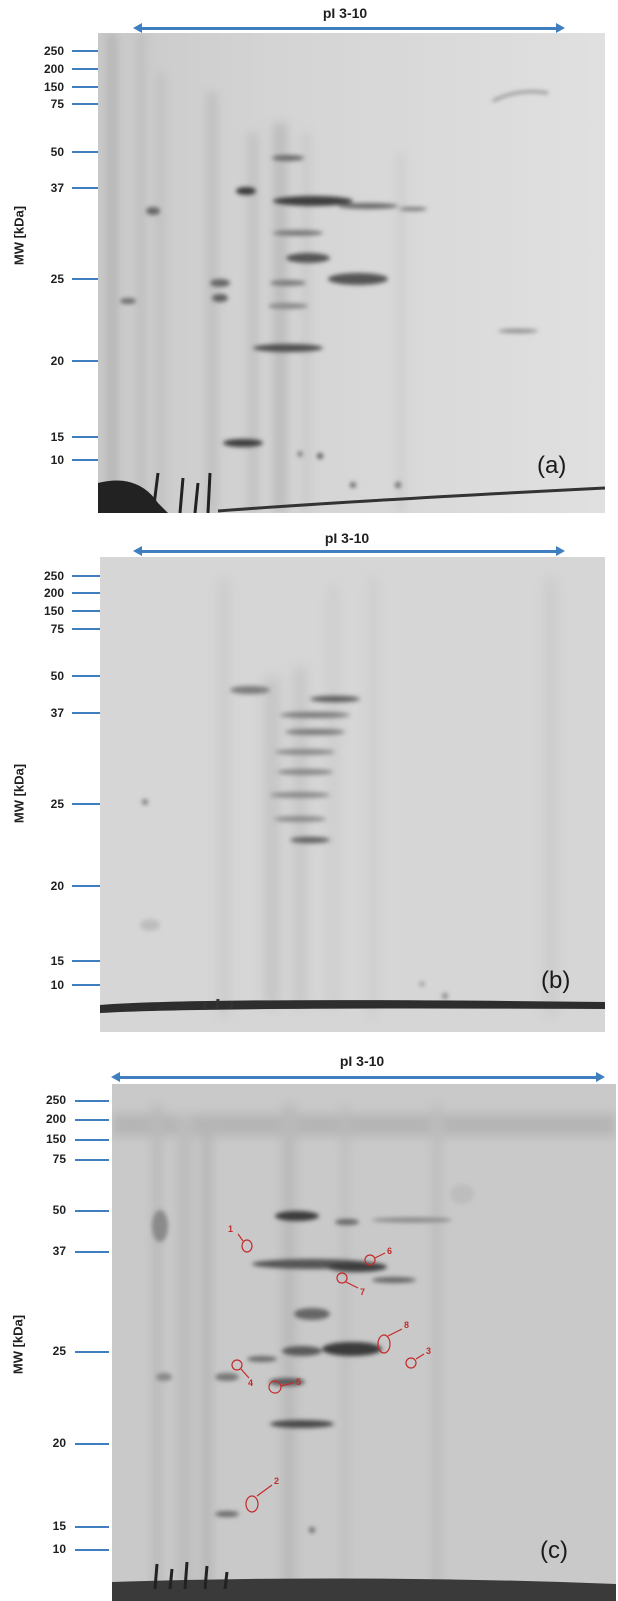  What do you see at coordinates (230, 1229) in the screenshot?
I see `spot-number-1: 1` at bounding box center [230, 1229].